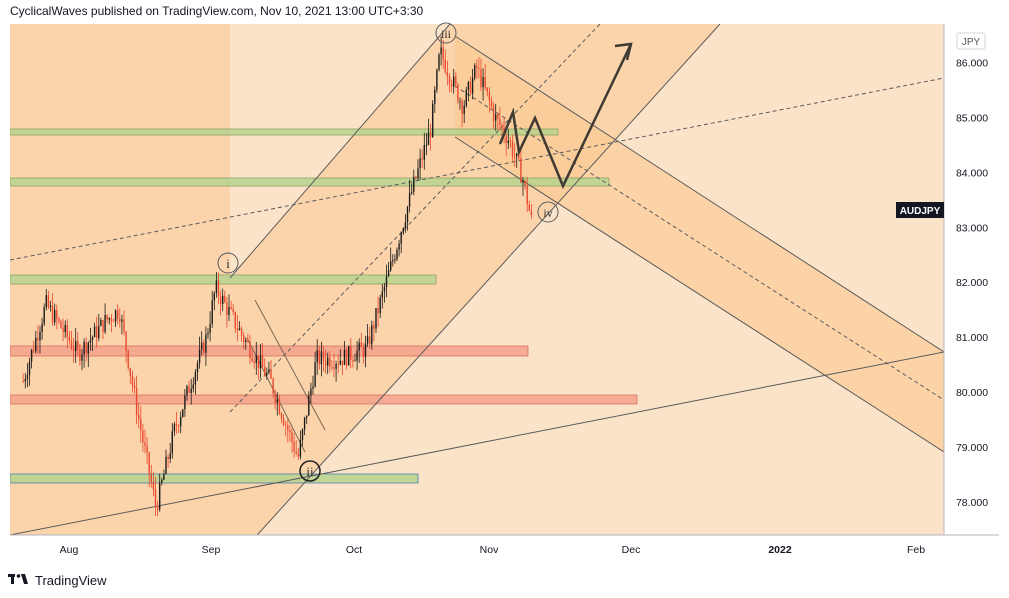  What do you see at coordinates (920, 210) in the screenshot?
I see `symbol-price-badge: AUDJPY` at bounding box center [920, 210].